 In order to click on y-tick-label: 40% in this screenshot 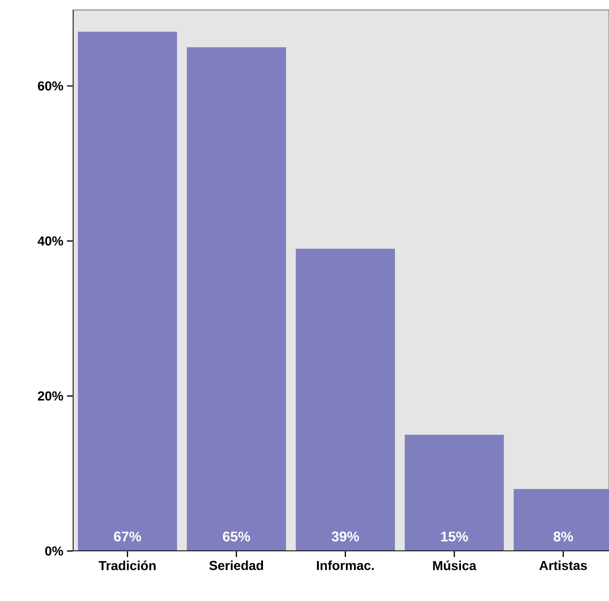, I will do `click(51, 241)`.